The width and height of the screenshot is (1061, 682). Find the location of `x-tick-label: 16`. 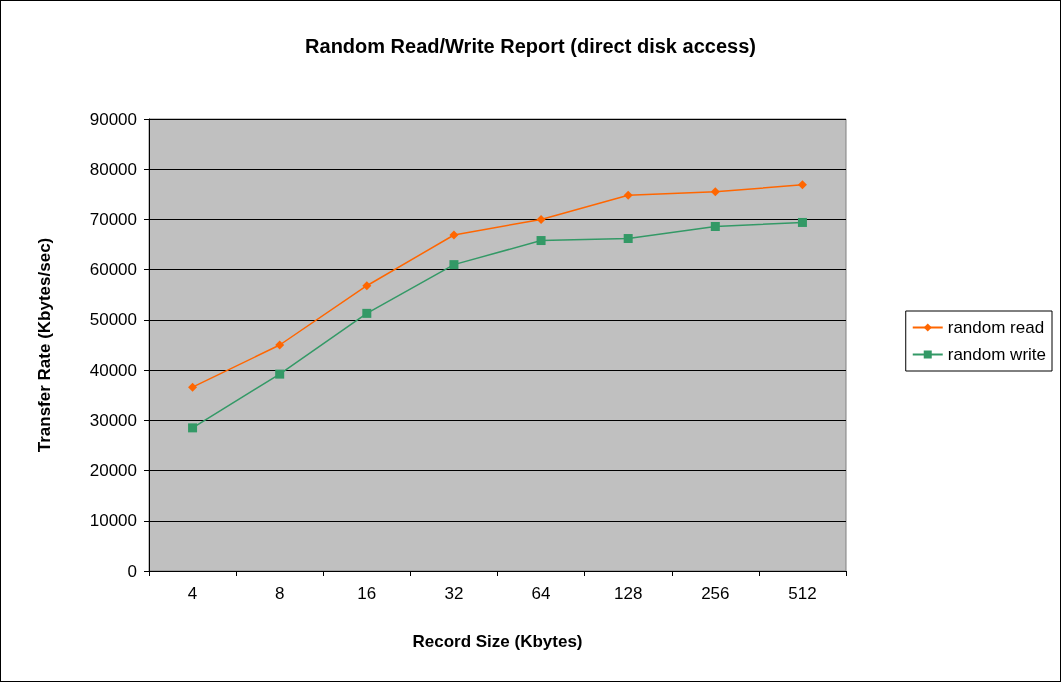

x-tick-label: 16 is located at coordinates (367, 593).